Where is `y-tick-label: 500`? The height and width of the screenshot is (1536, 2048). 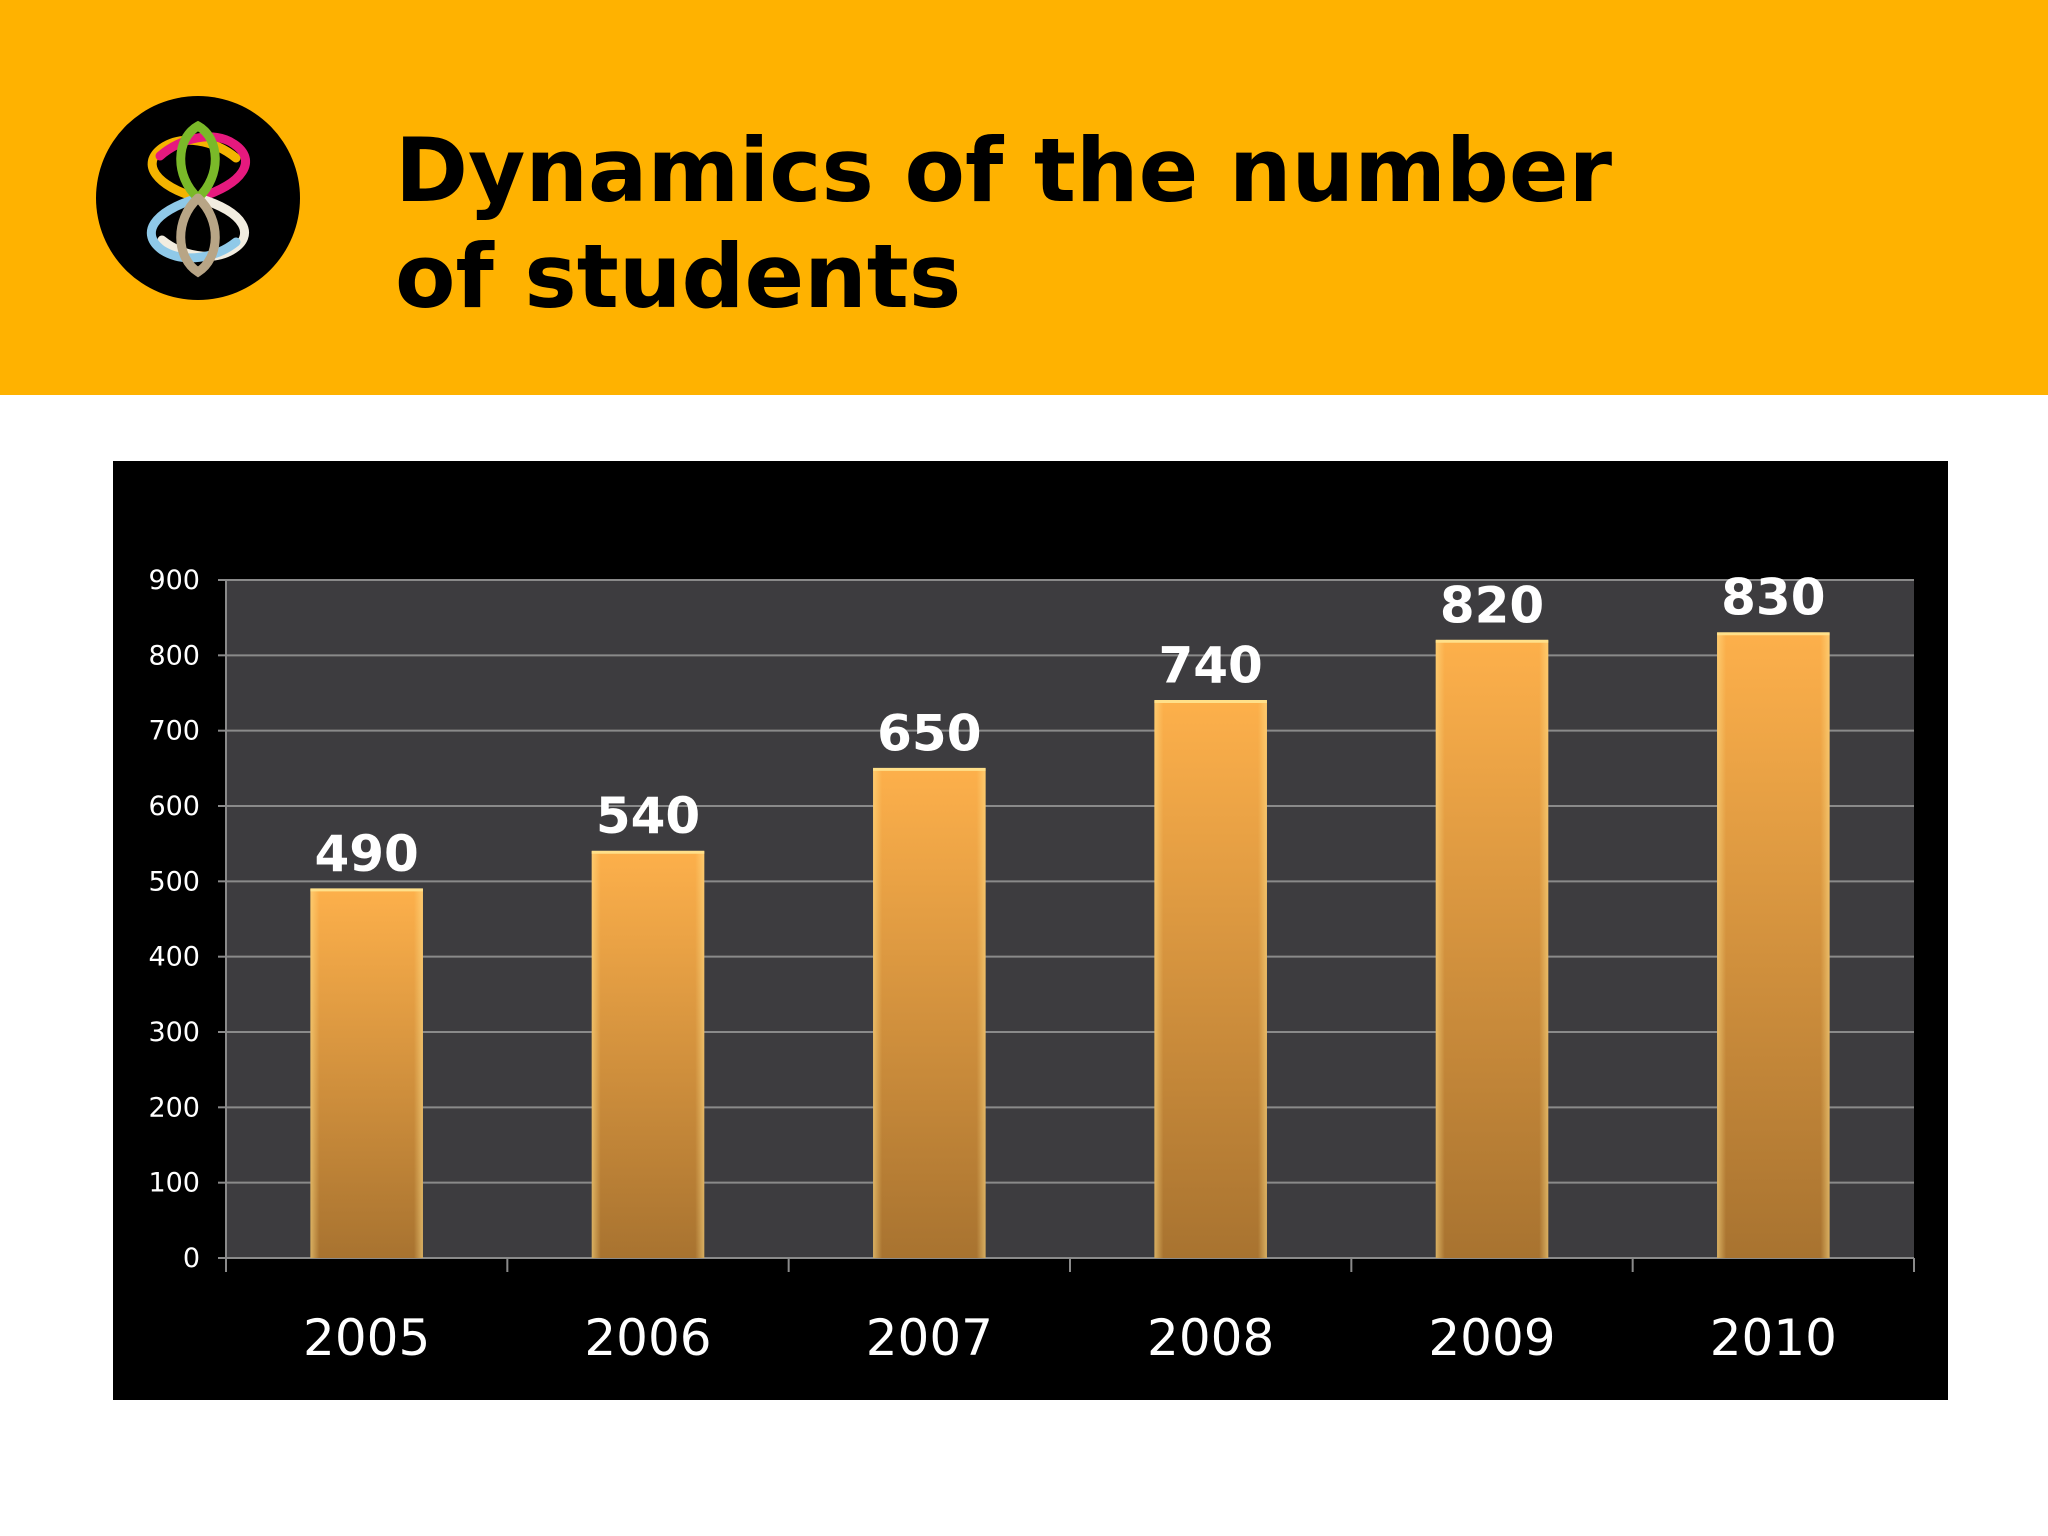 y-tick-label: 500 is located at coordinates (174, 881).